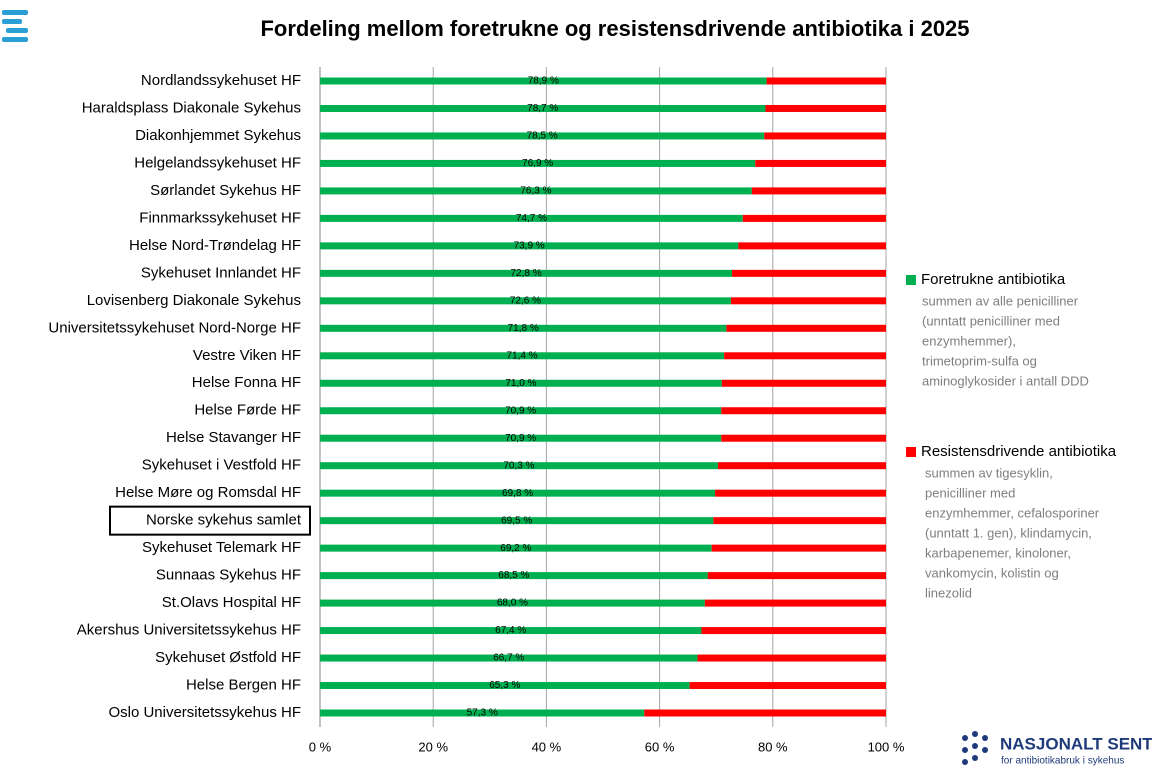  I want to click on value-label: 78,9 %, so click(543, 81).